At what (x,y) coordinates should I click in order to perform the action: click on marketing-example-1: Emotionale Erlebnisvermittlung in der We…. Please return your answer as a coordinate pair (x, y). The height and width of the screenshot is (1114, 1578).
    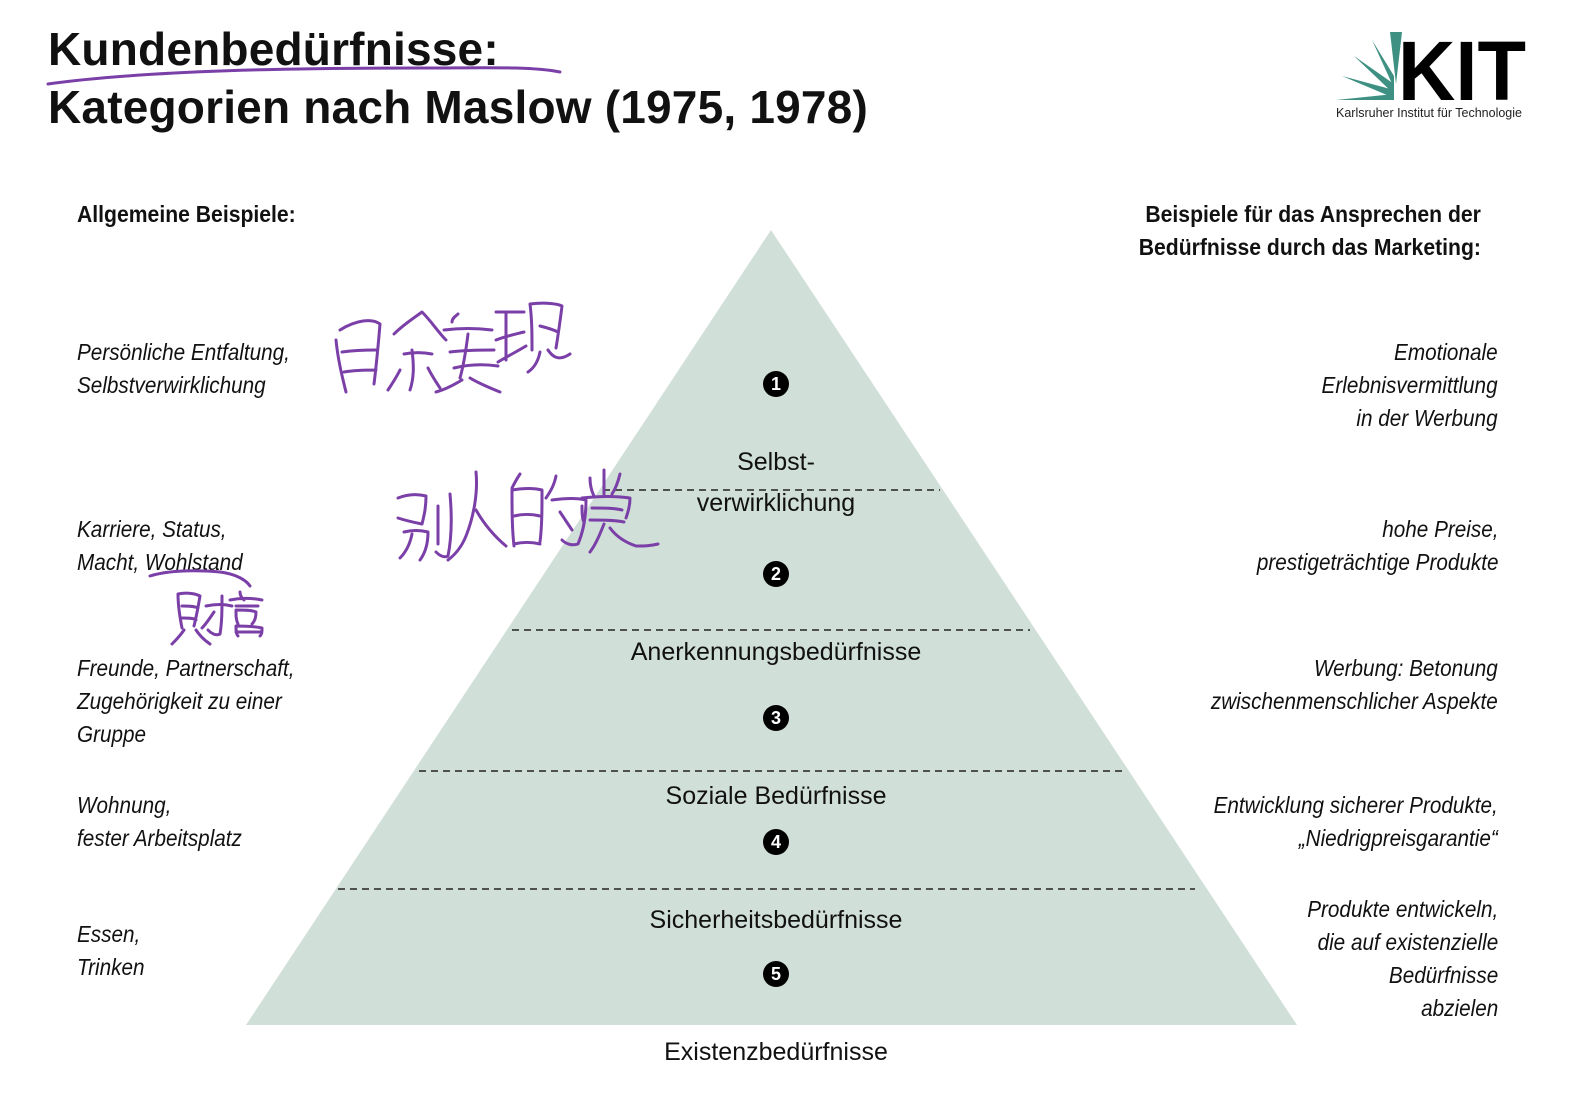
    Looking at the image, I should click on (1409, 385).